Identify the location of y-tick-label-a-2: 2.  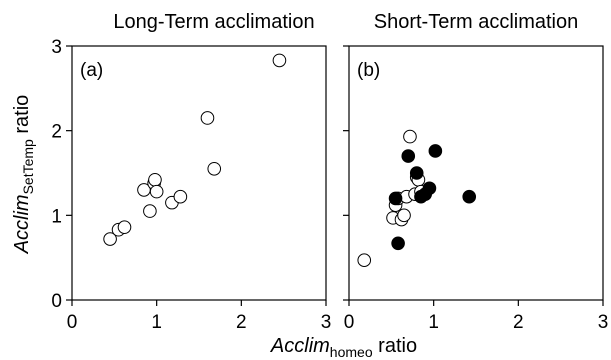
(56, 132).